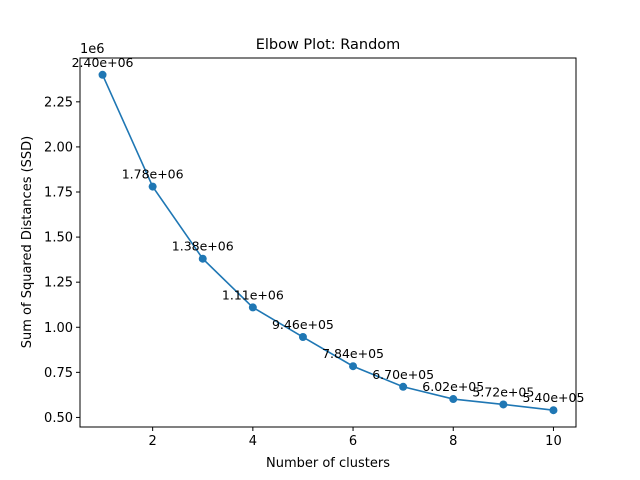 This screenshot has width=640, height=480. I want to click on data-label: 1.78e+06, so click(153, 174).